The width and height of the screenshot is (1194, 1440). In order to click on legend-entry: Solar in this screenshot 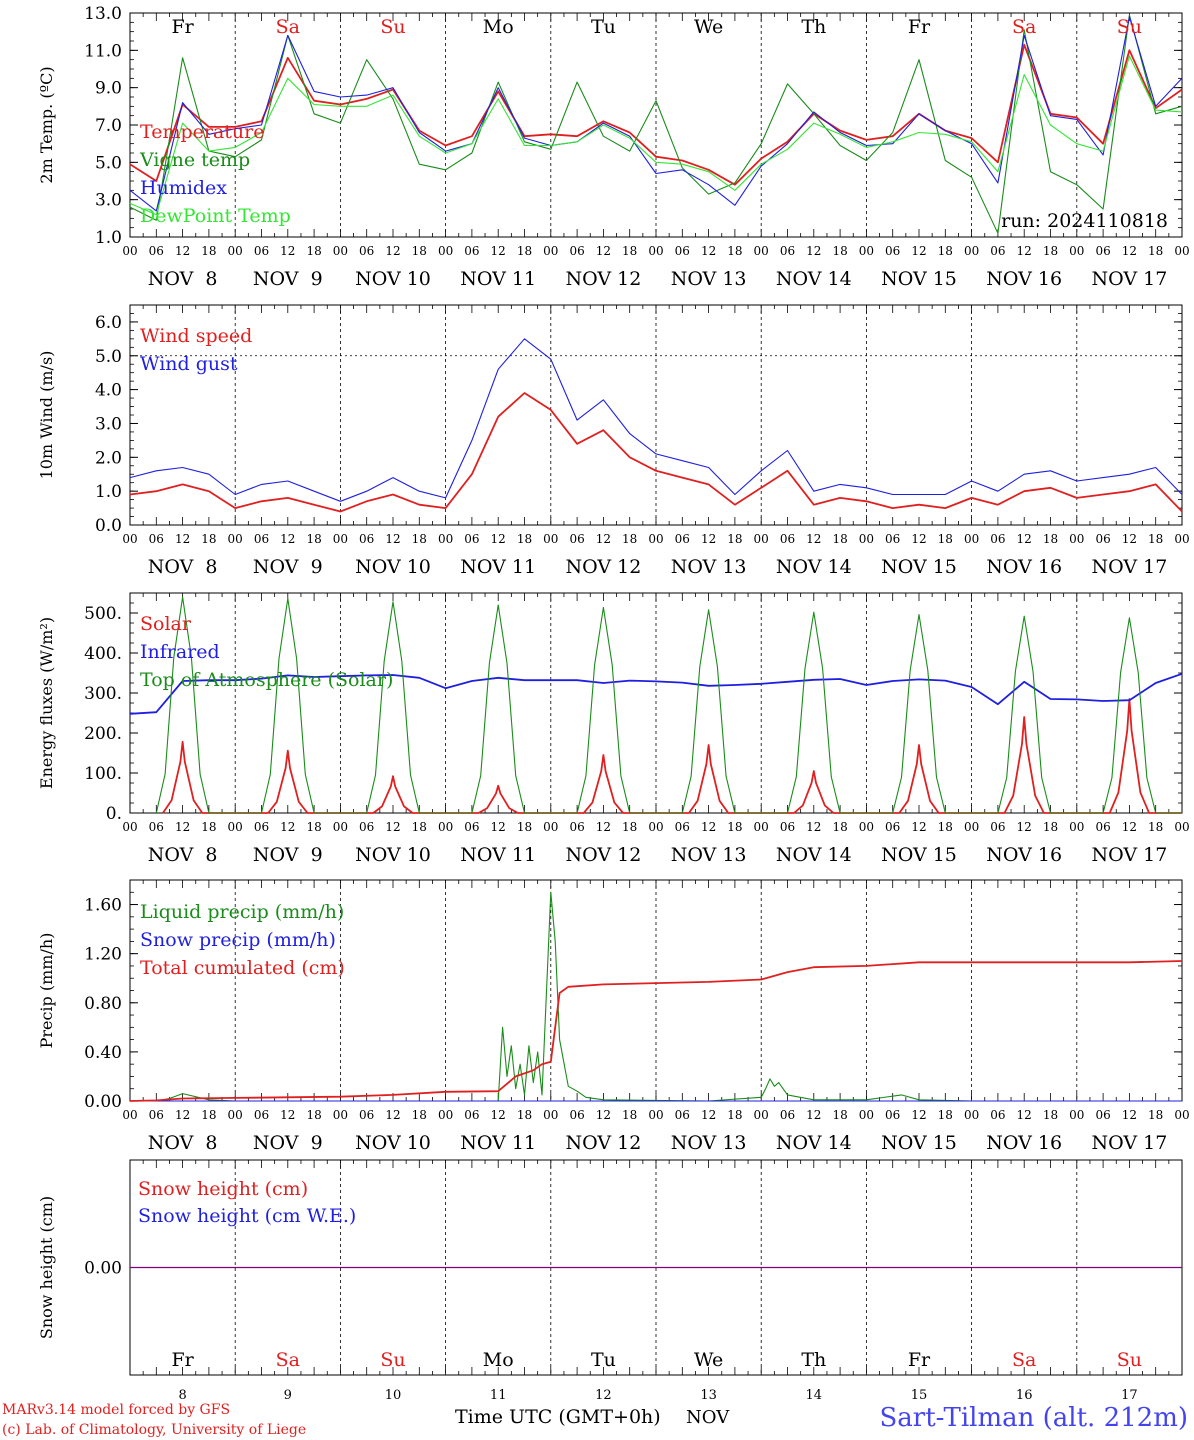, I will do `click(166, 624)`.